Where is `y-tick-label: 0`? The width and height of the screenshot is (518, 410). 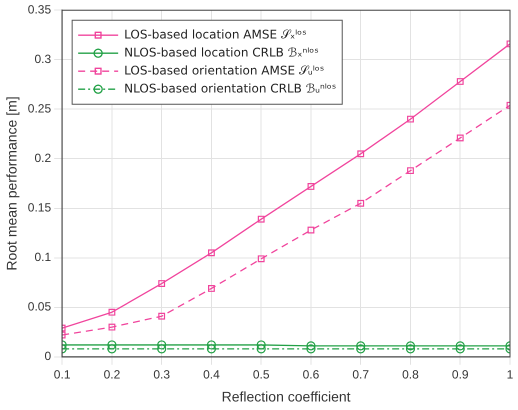 y-tick-label: 0 is located at coordinates (48, 356).